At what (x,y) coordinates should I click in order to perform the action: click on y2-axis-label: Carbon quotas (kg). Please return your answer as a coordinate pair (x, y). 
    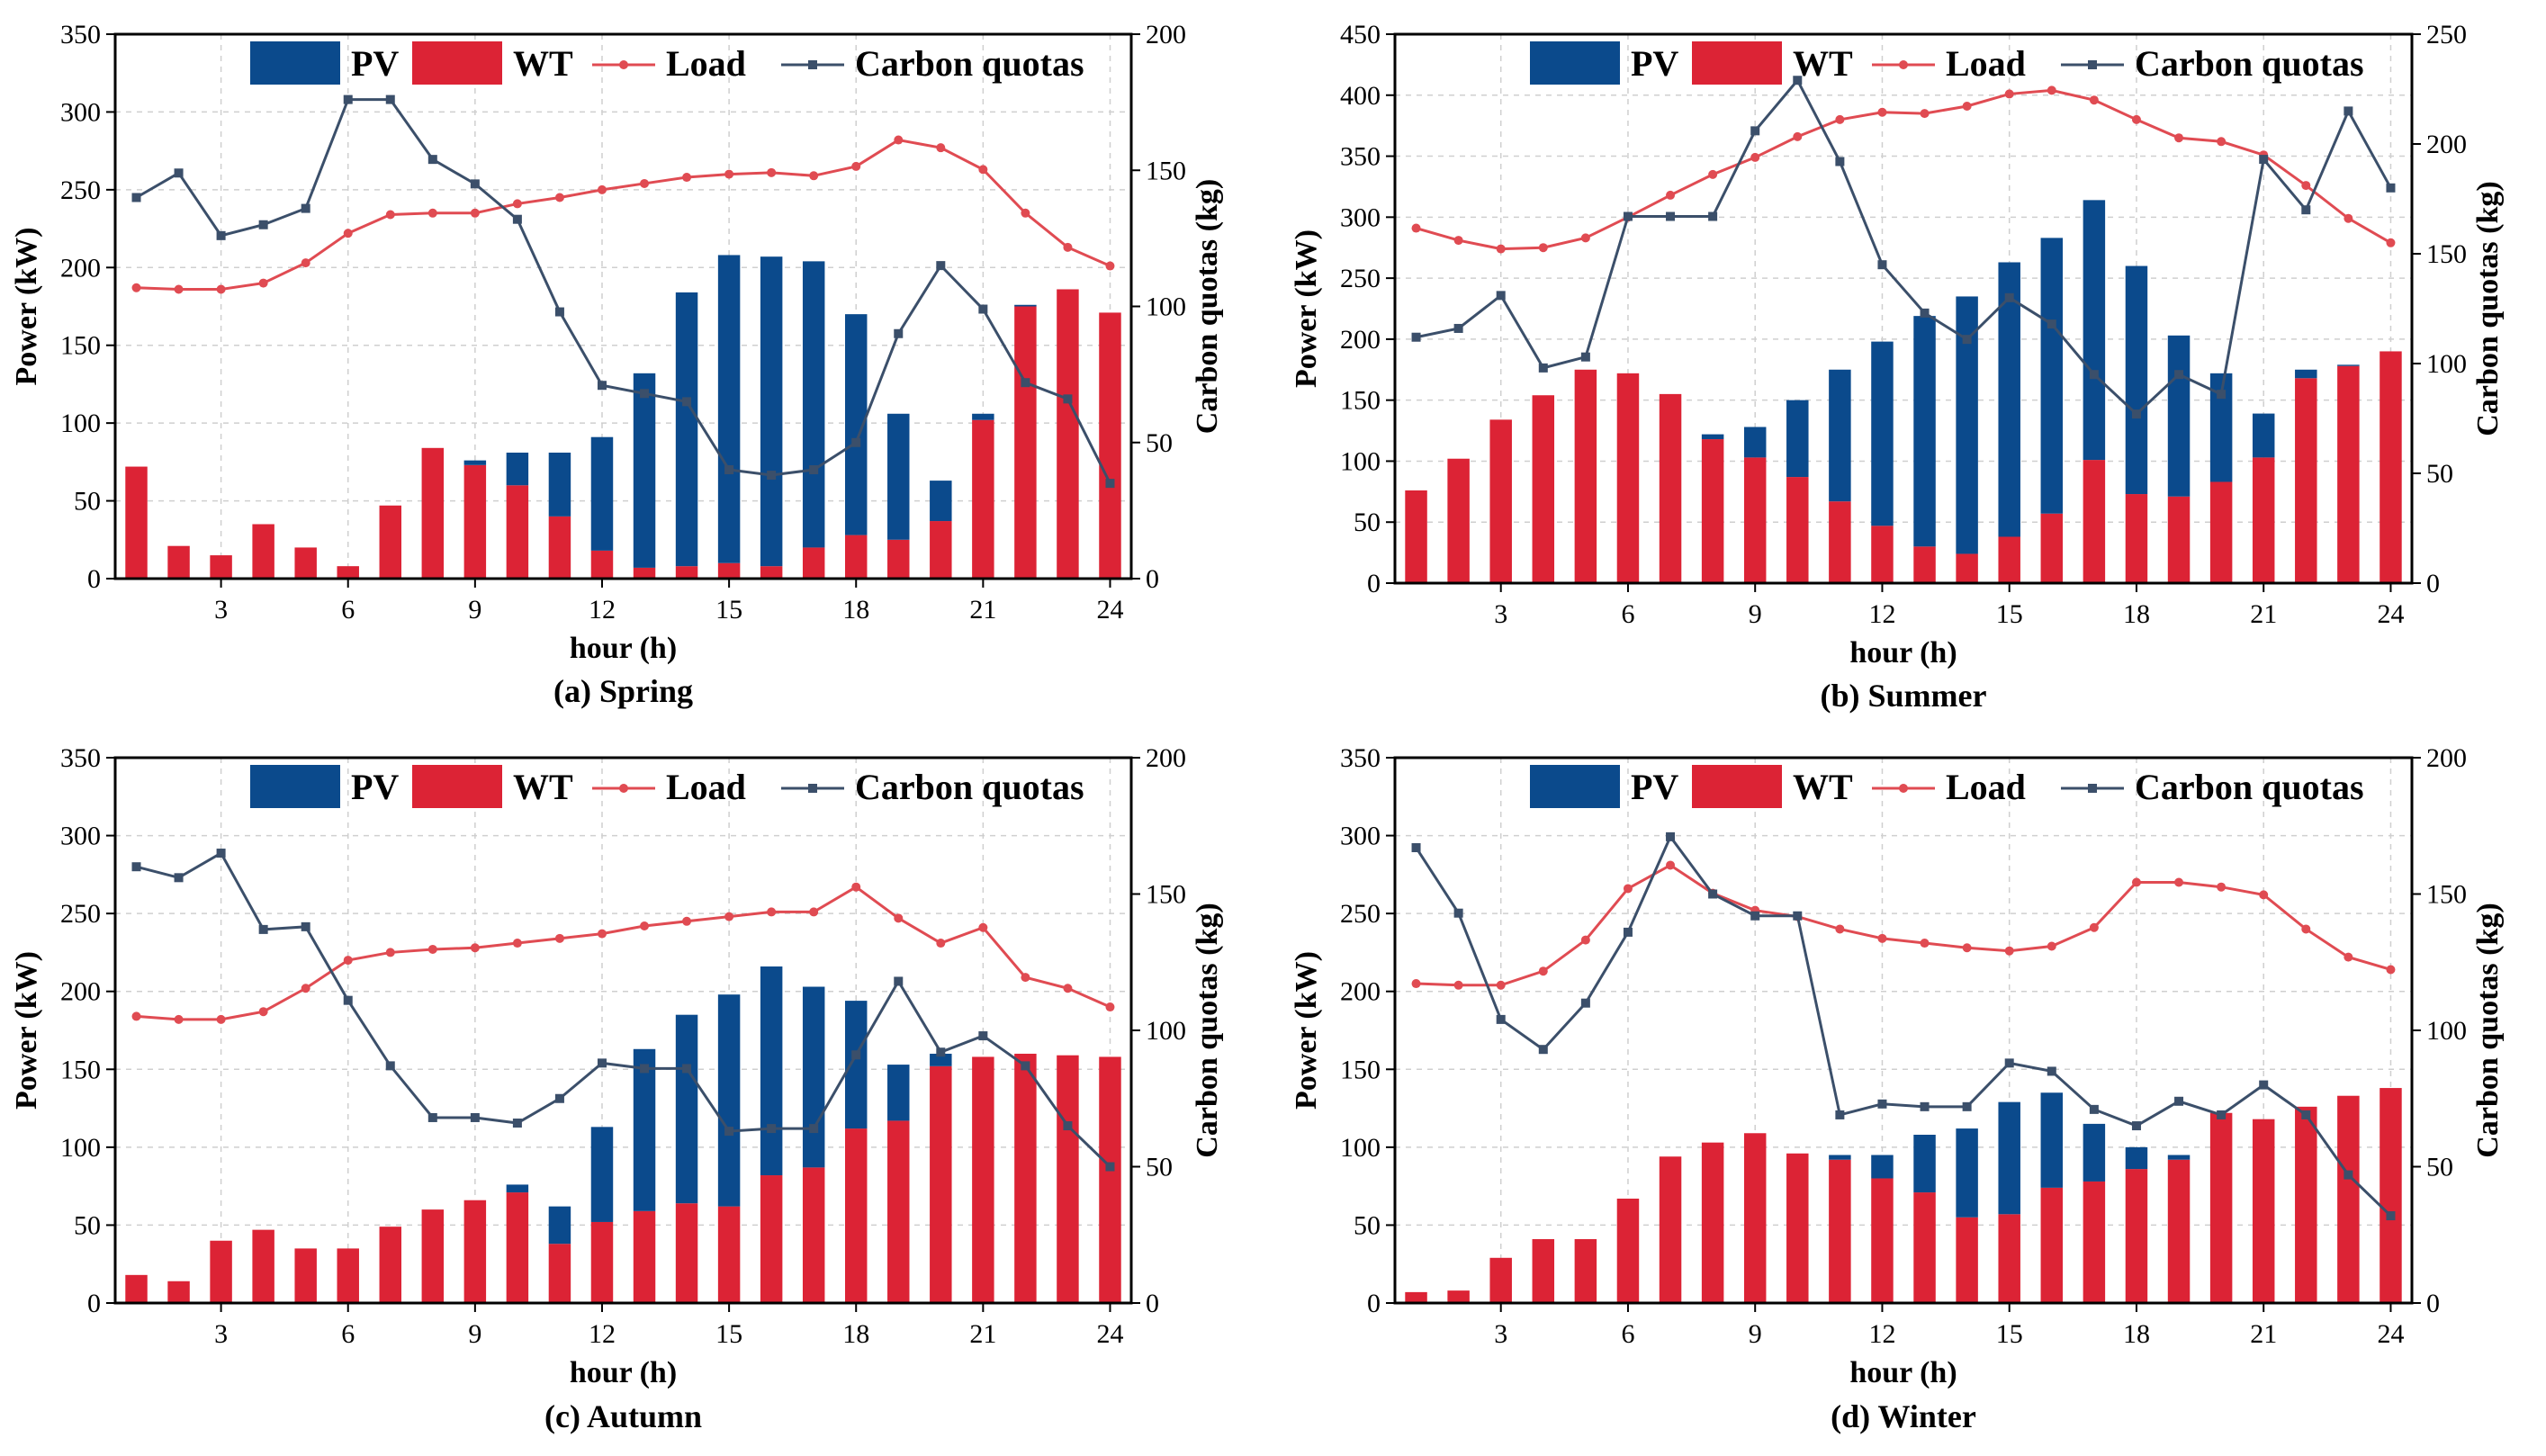
    Looking at the image, I should click on (2488, 1030).